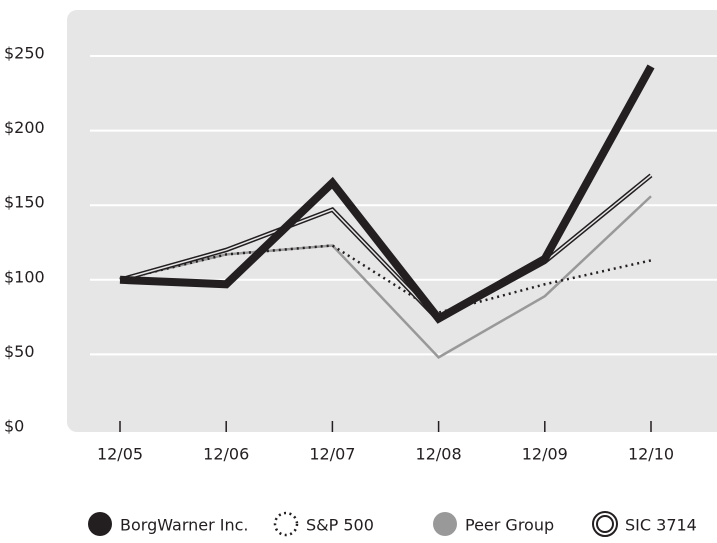 Image resolution: width=717 pixels, height=543 pixels. Describe the element at coordinates (545, 454) in the screenshot. I see `x-tick-label: 12/09` at that location.